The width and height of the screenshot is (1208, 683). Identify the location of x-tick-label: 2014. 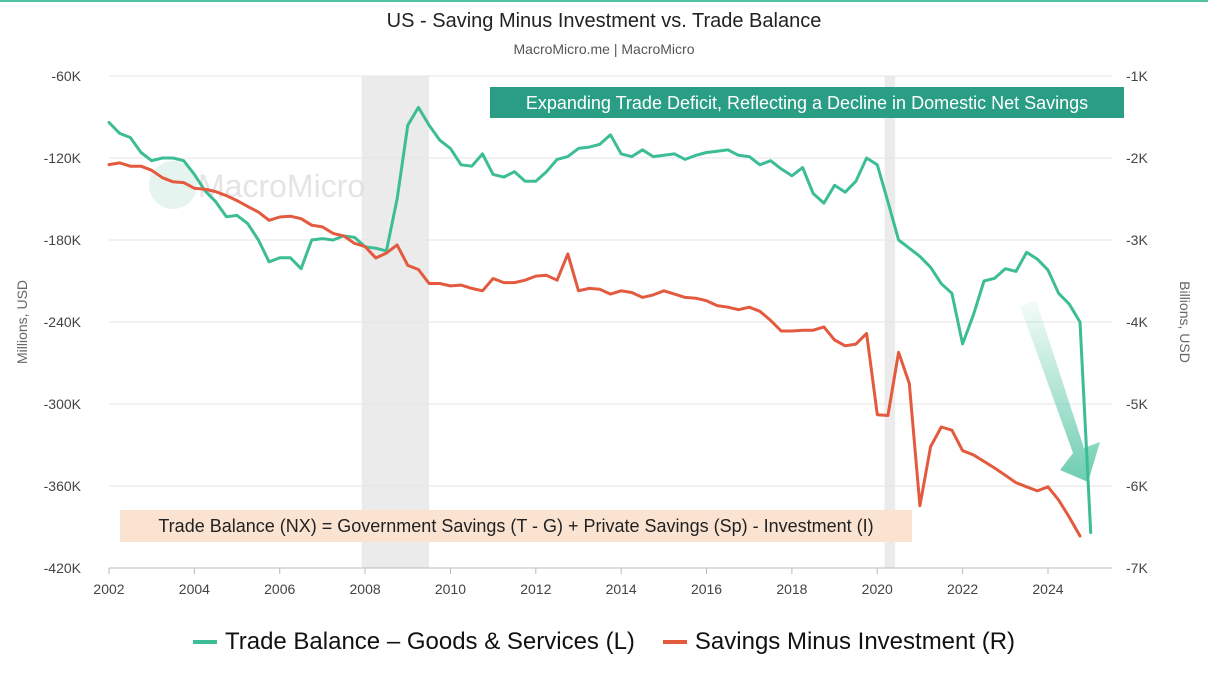
(621, 589).